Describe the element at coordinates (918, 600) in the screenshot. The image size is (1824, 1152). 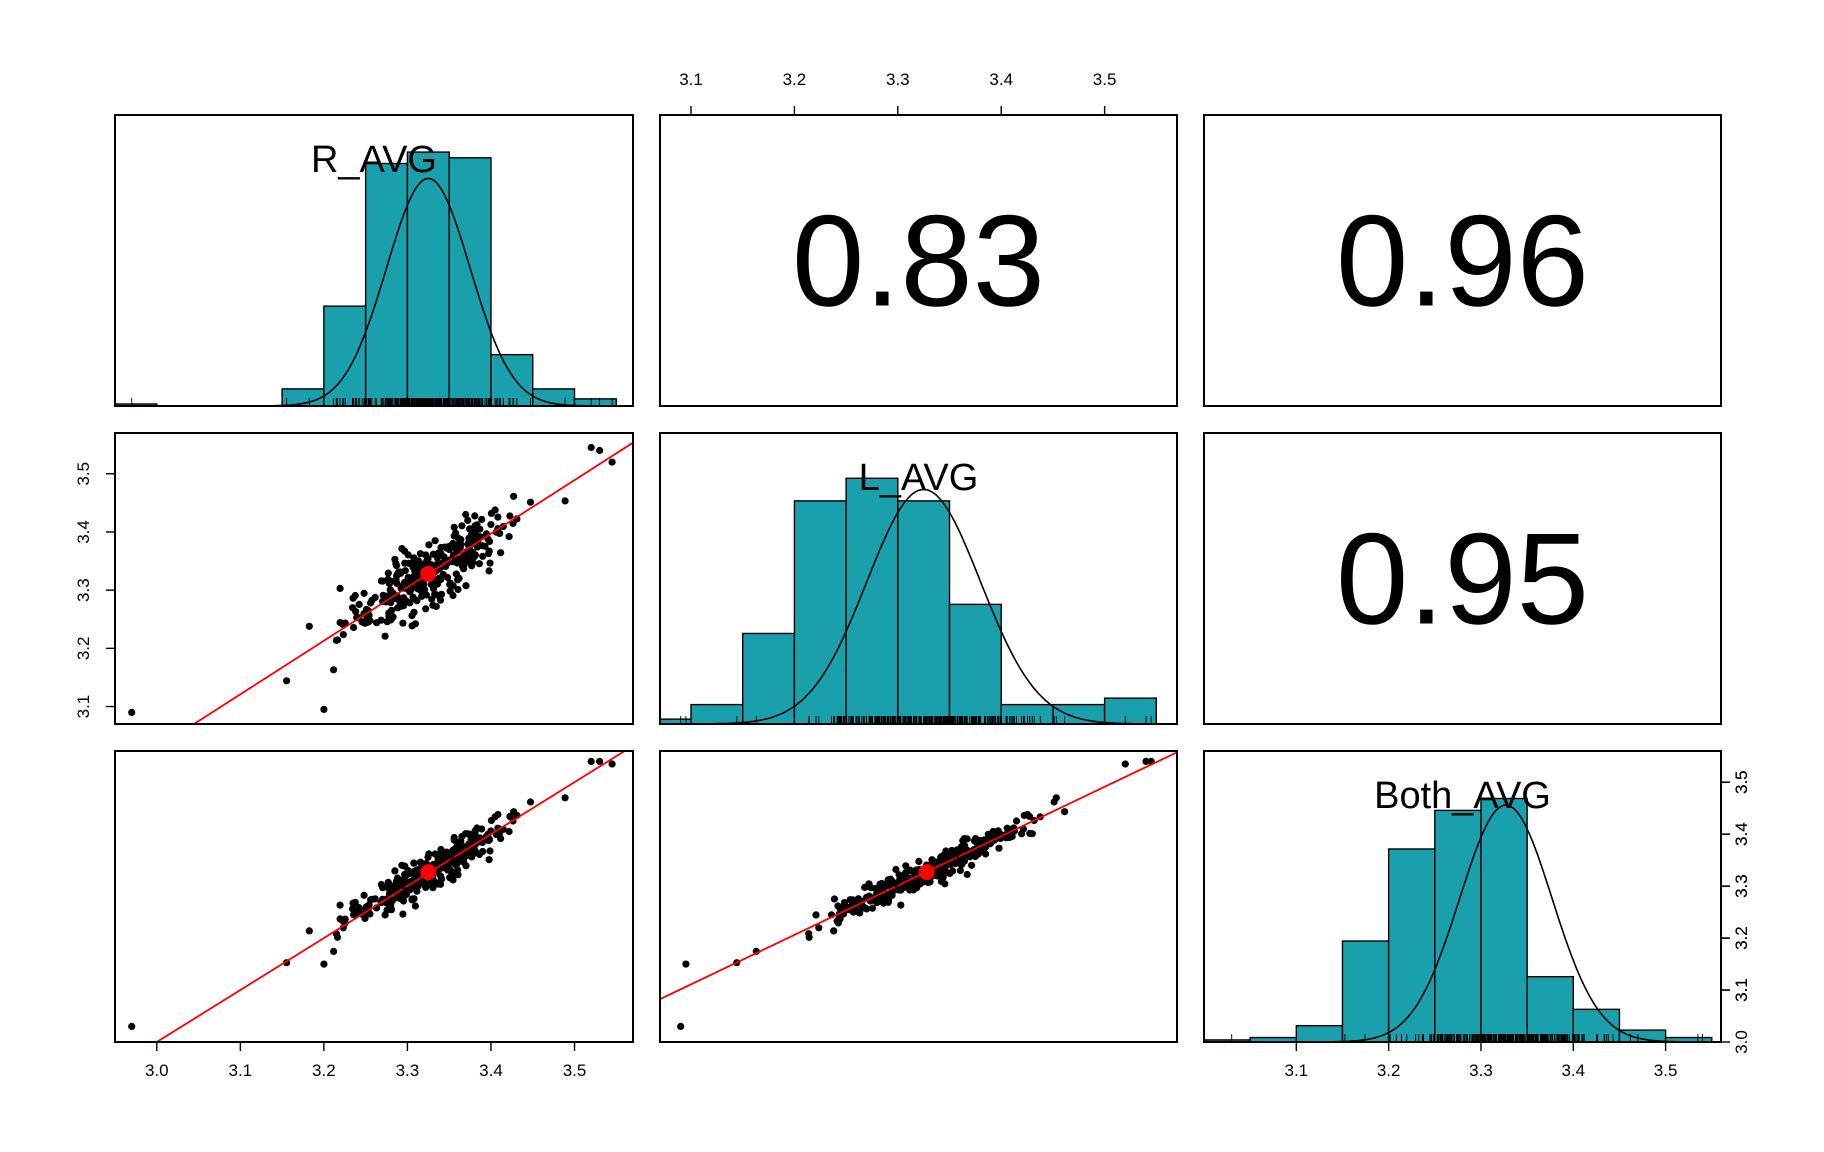
I see `histogram-l-avg` at that location.